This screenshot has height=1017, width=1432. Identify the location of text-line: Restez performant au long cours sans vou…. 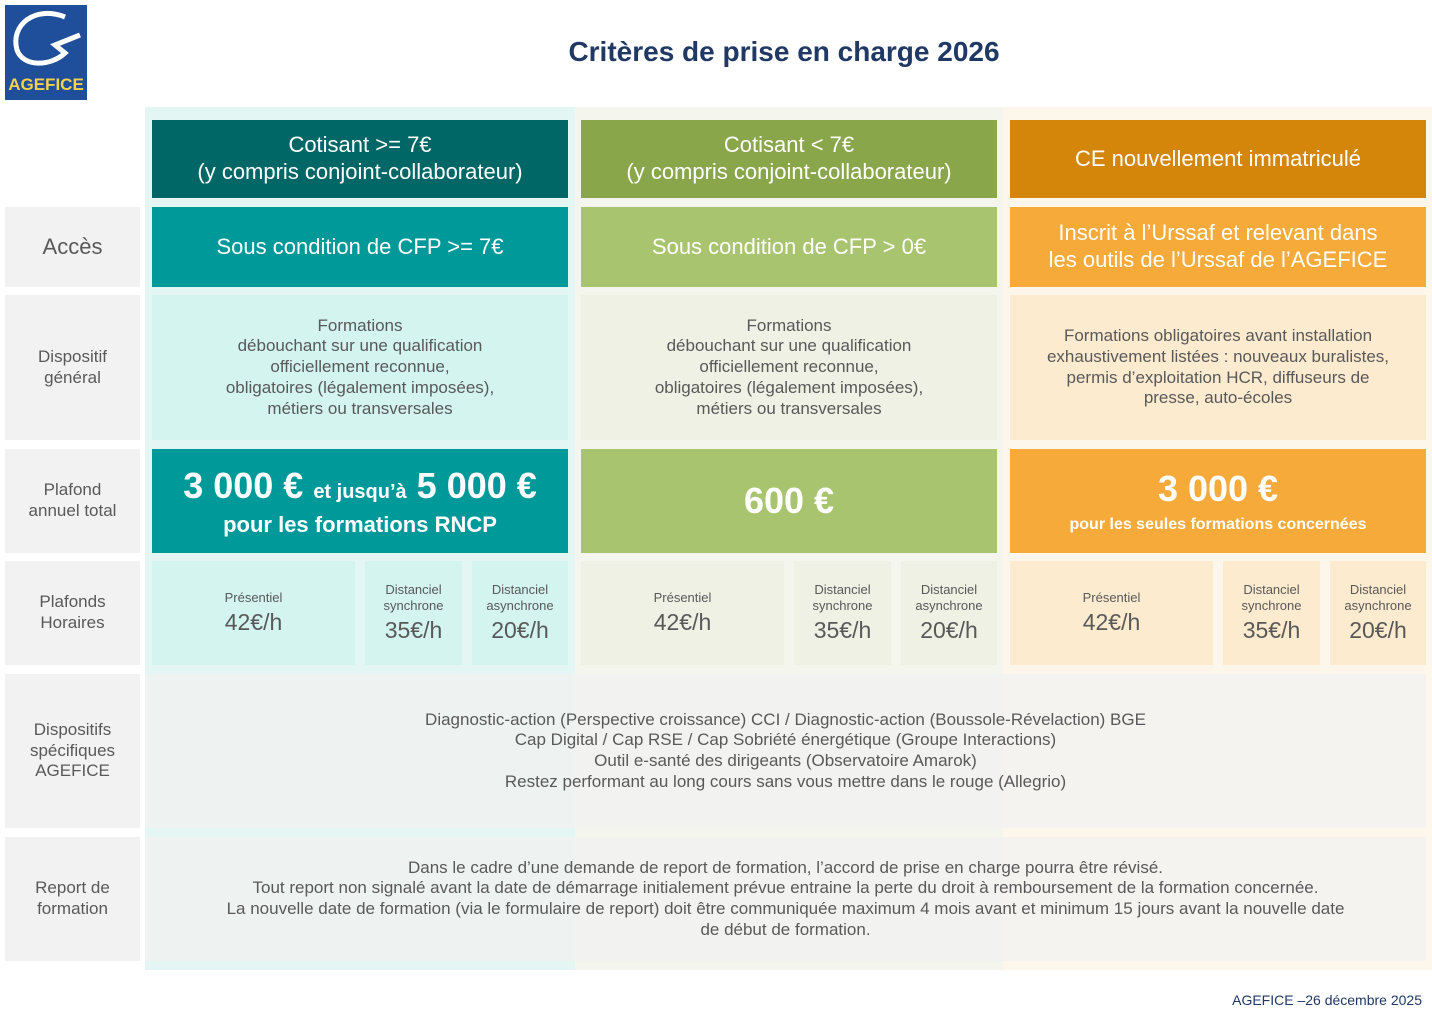
(785, 781).